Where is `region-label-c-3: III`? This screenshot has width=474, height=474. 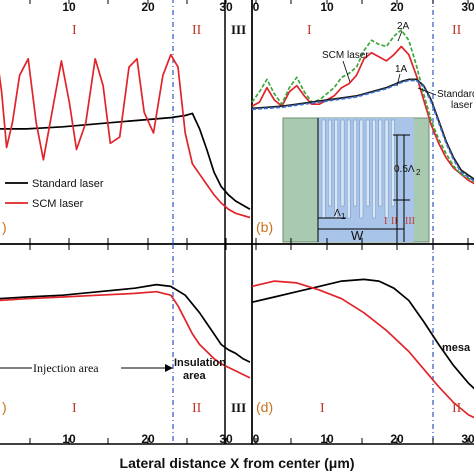 region-label-c-3: III is located at coordinates (238, 407).